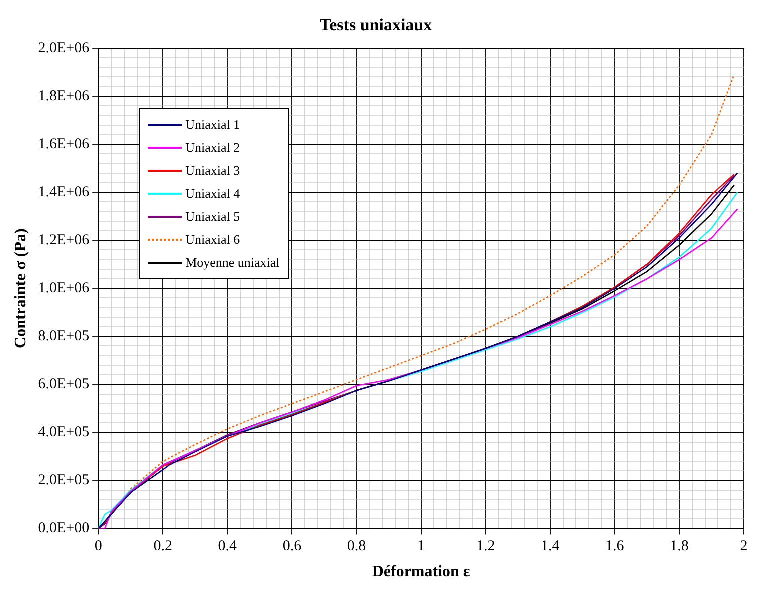 Image resolution: width=760 pixels, height=590 pixels. I want to click on y-tick-label: 1.8E+06, so click(64, 96).